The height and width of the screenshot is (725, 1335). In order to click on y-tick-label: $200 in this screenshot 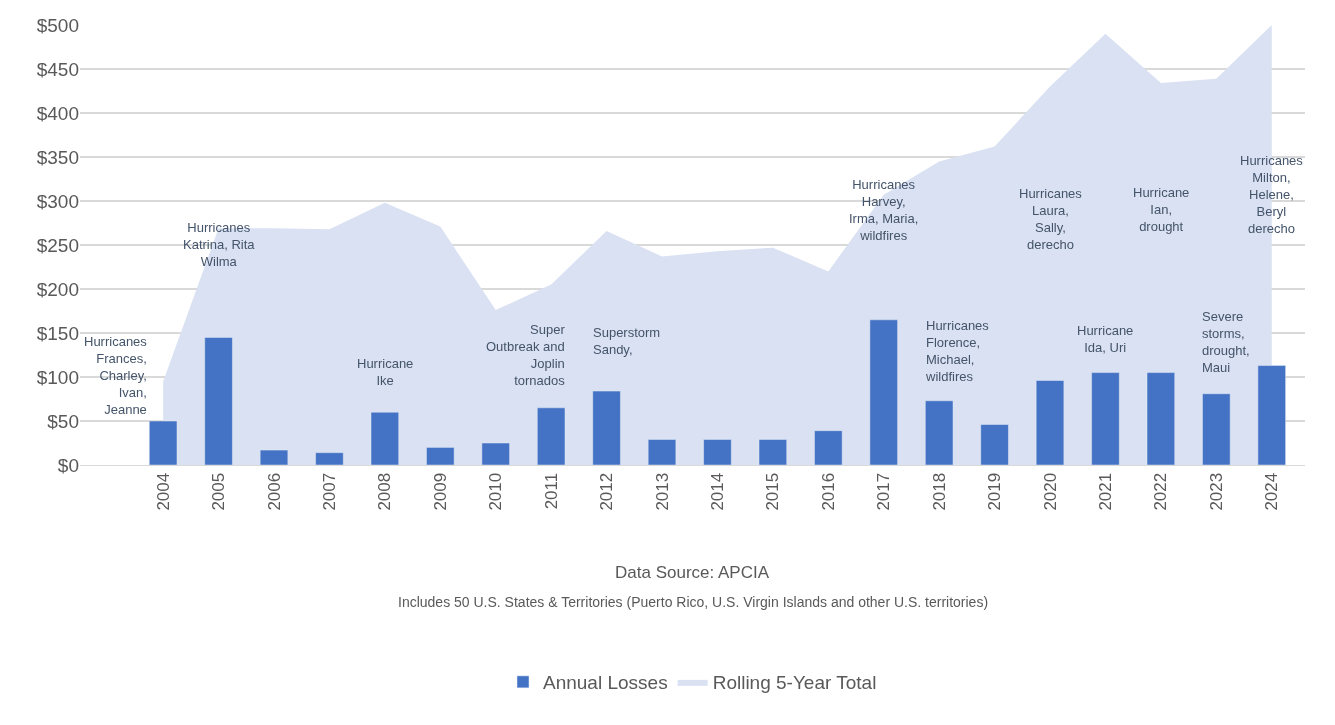, I will do `click(57, 289)`.